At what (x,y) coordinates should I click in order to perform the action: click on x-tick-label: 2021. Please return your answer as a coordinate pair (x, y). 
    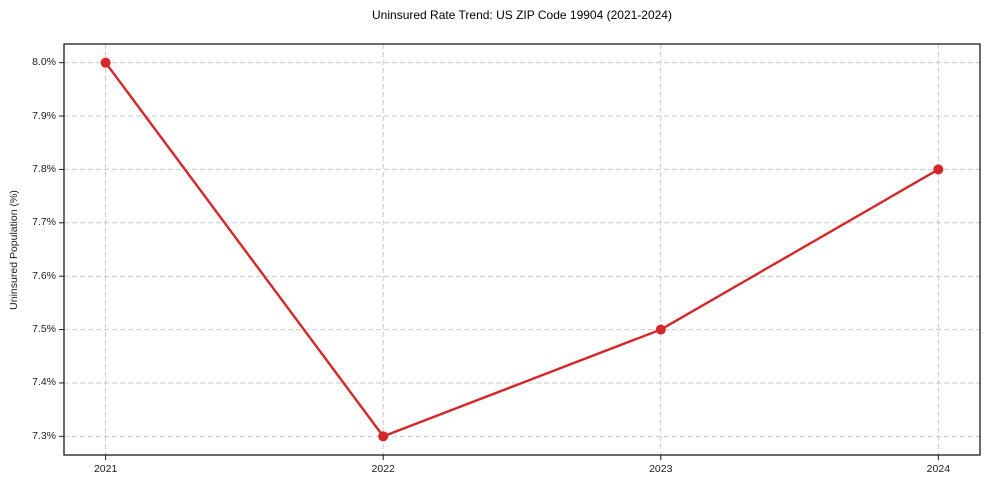
    Looking at the image, I should click on (105, 469).